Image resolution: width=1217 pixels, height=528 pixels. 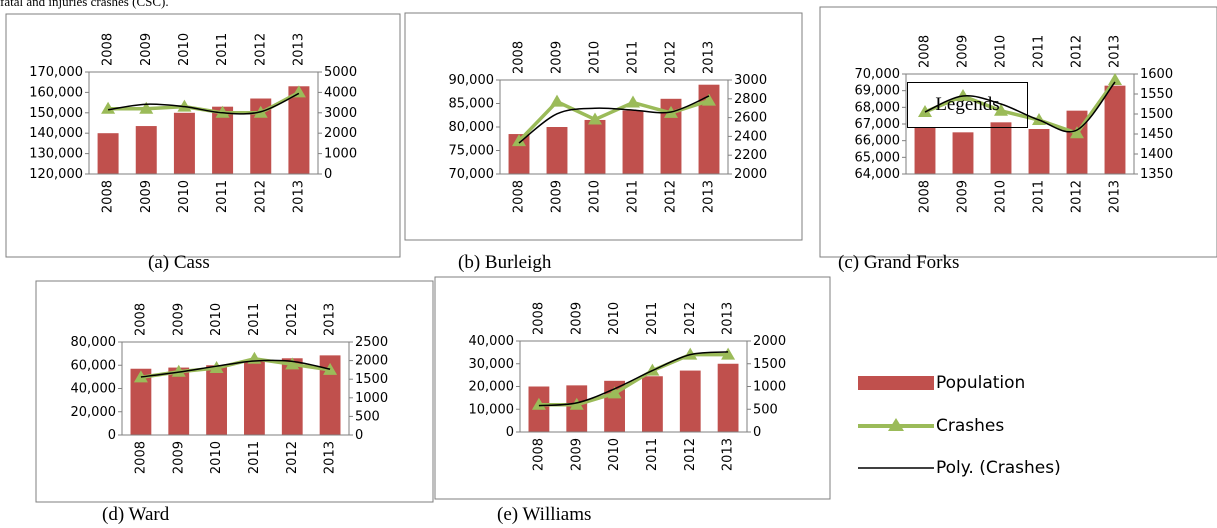 What do you see at coordinates (878, 141) in the screenshot?
I see `left-tick-label: 66,000` at bounding box center [878, 141].